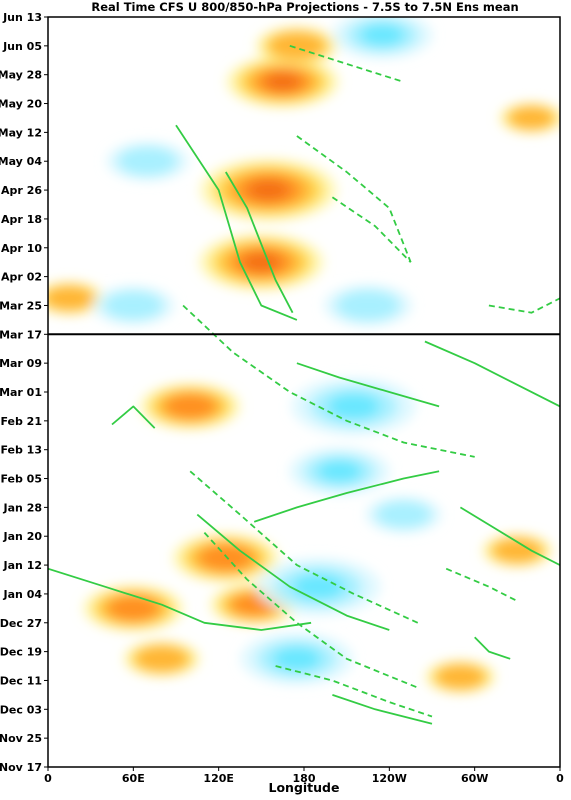 The height and width of the screenshot is (800, 571). I want to click on x-tick-label-6: 0, so click(560, 778).